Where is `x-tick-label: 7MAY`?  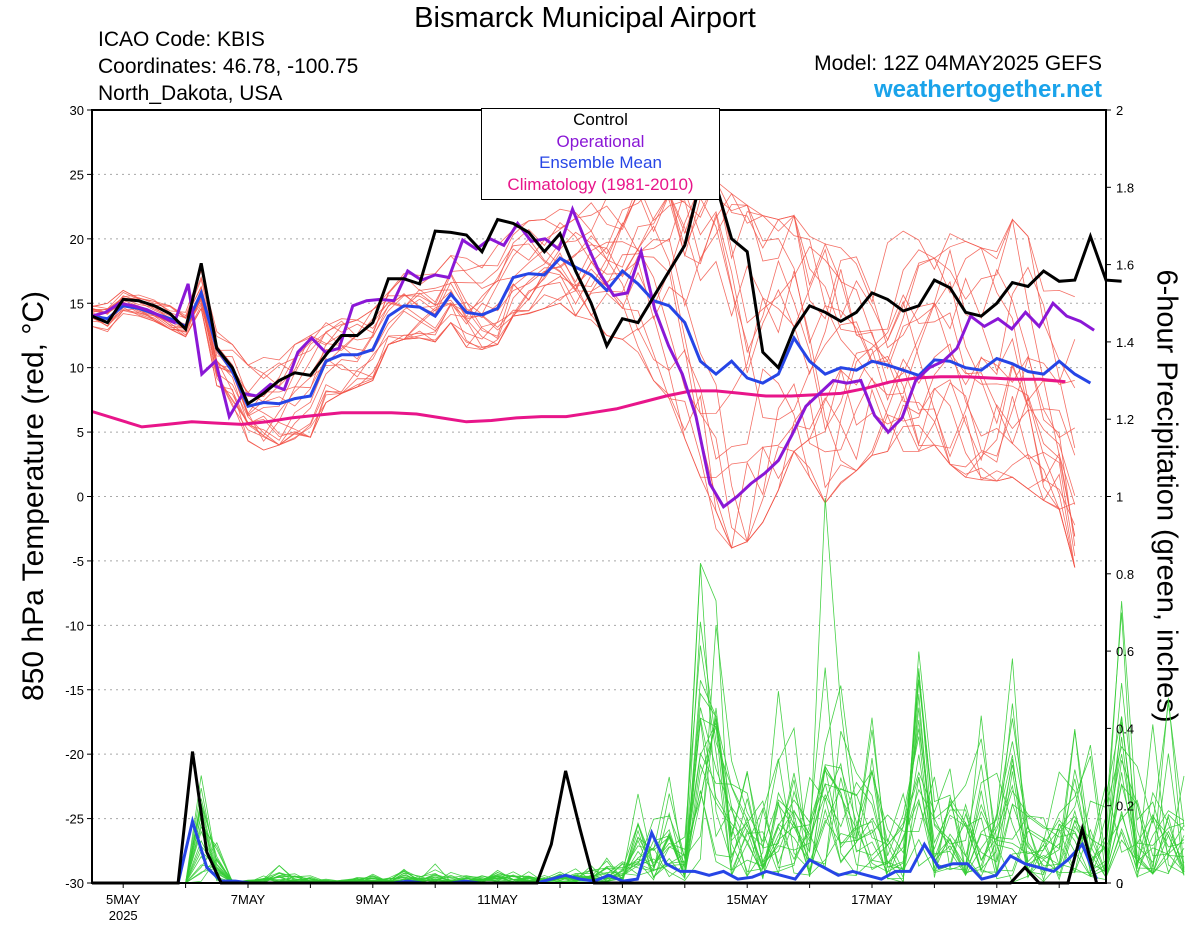
x-tick-label: 7MAY is located at coordinates (248, 899).